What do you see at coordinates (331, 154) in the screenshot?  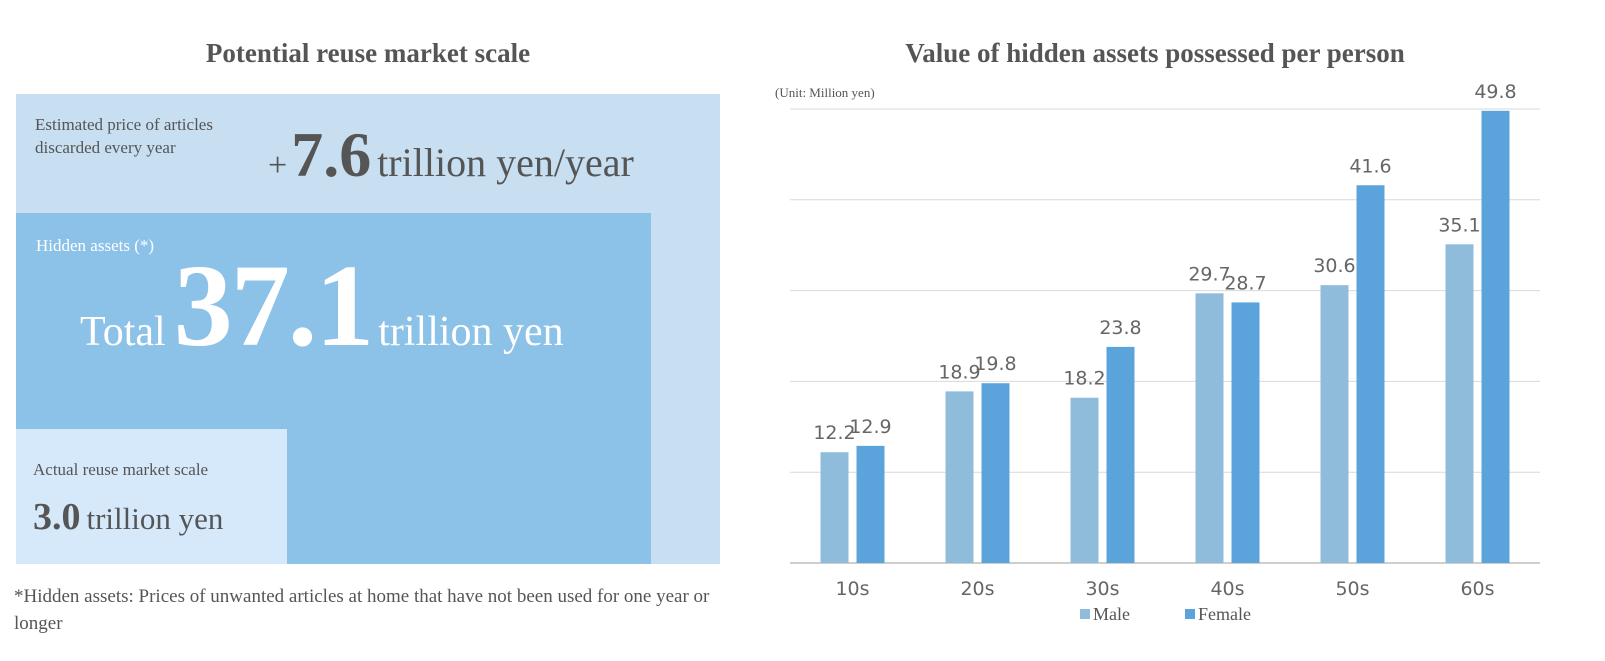 I see `estimated-number: 7.6` at bounding box center [331, 154].